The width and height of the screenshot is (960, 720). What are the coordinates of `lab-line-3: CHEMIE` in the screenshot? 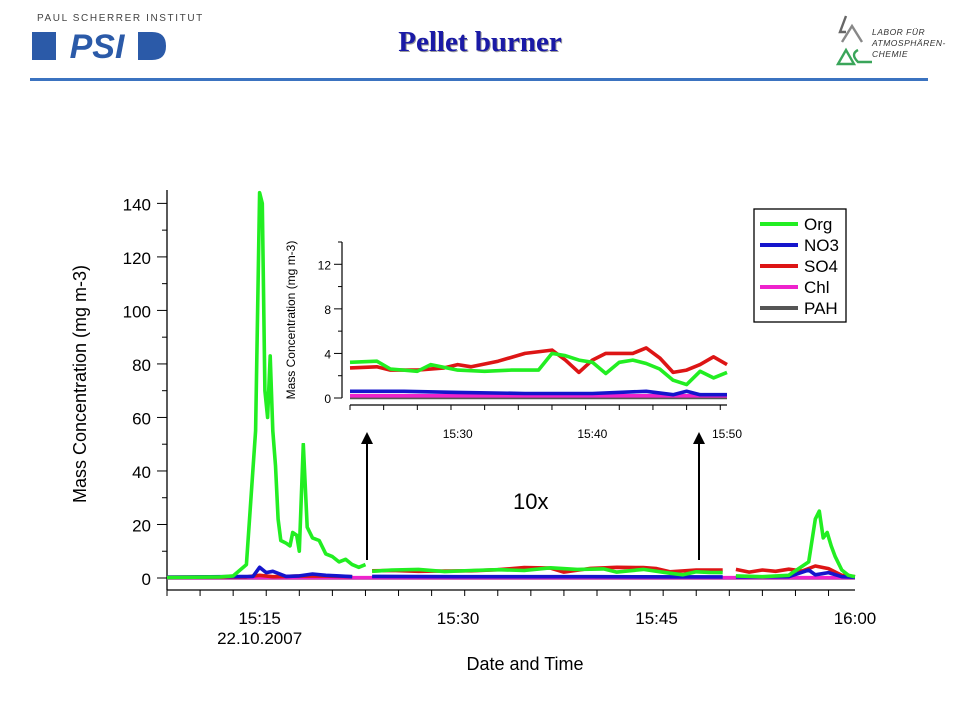 It's located at (890, 54).